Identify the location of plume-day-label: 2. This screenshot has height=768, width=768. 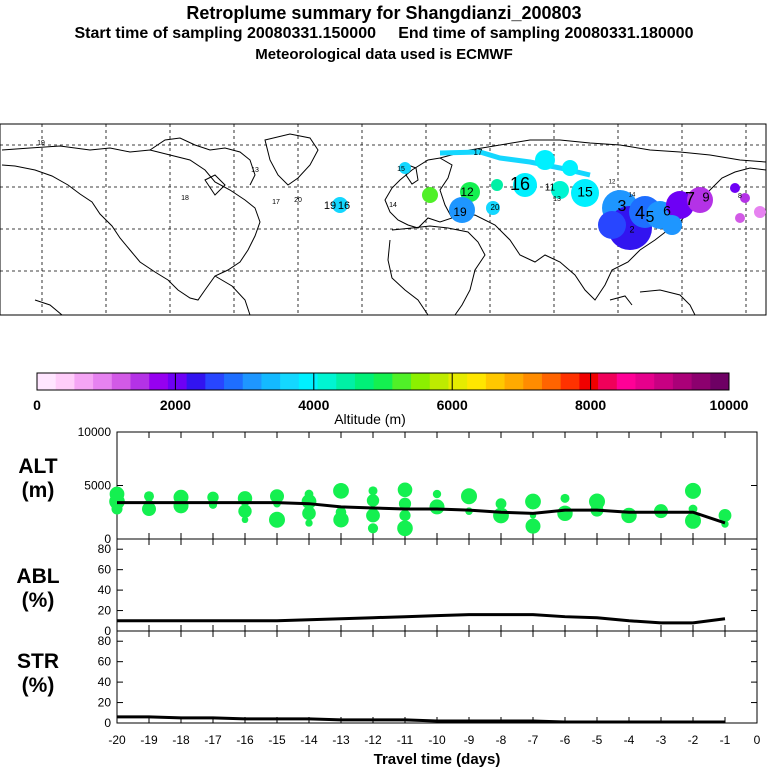
(631, 229).